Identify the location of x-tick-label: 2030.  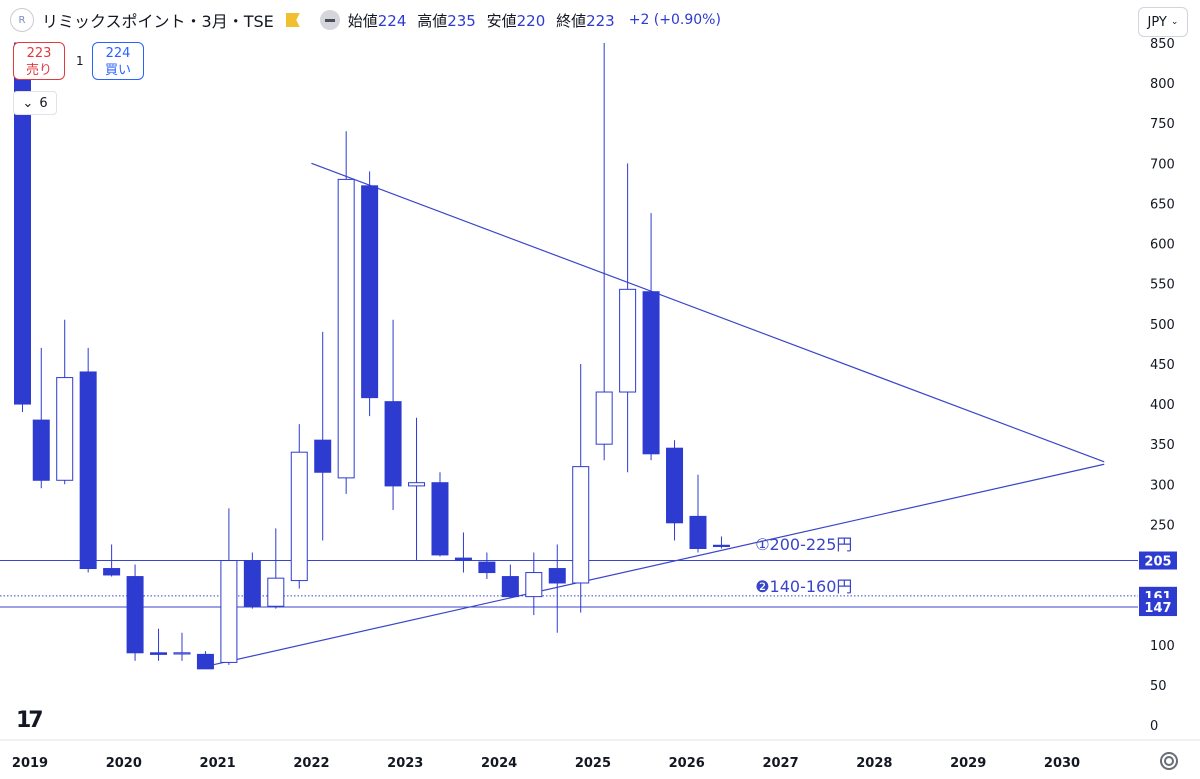
(1062, 763).